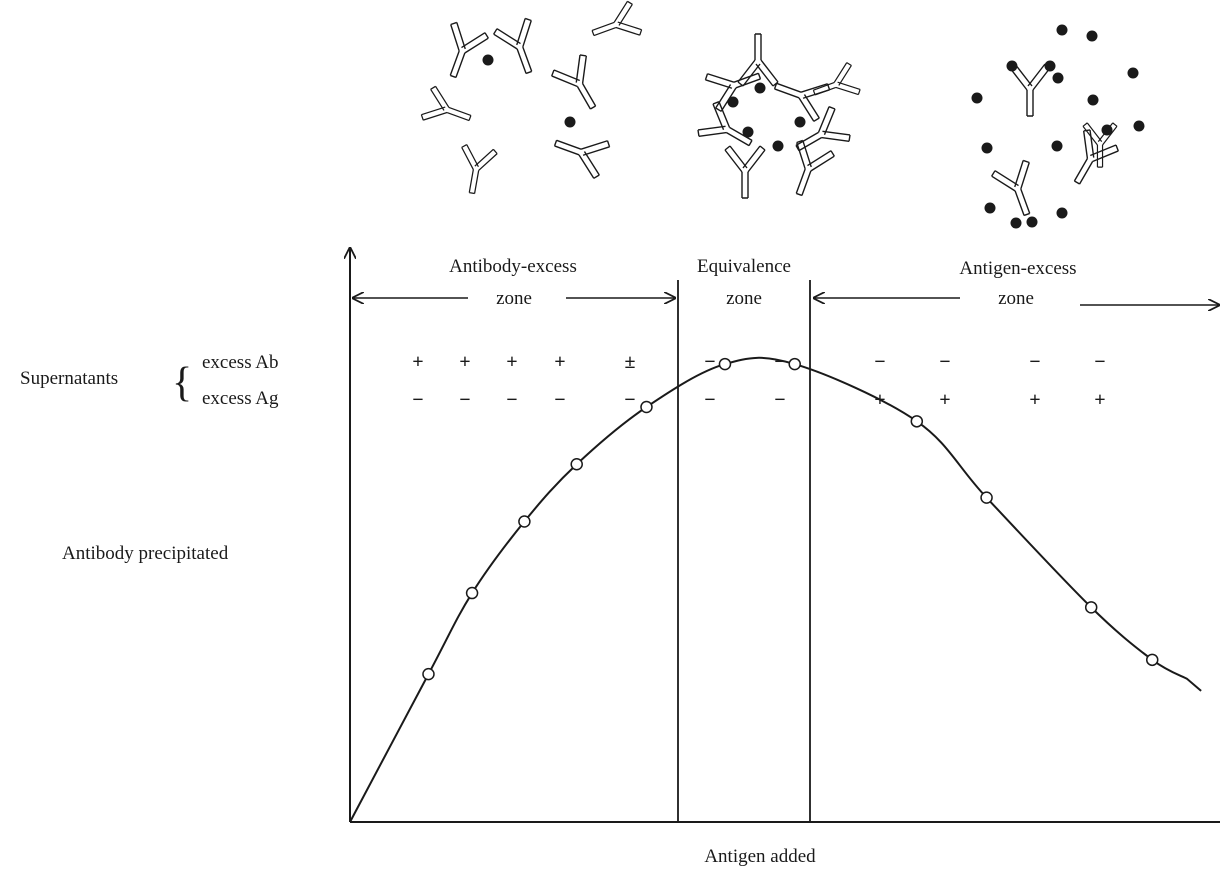  Describe the element at coordinates (145, 553) in the screenshot. I see `y-axis-label: Antibody precipitated` at that location.